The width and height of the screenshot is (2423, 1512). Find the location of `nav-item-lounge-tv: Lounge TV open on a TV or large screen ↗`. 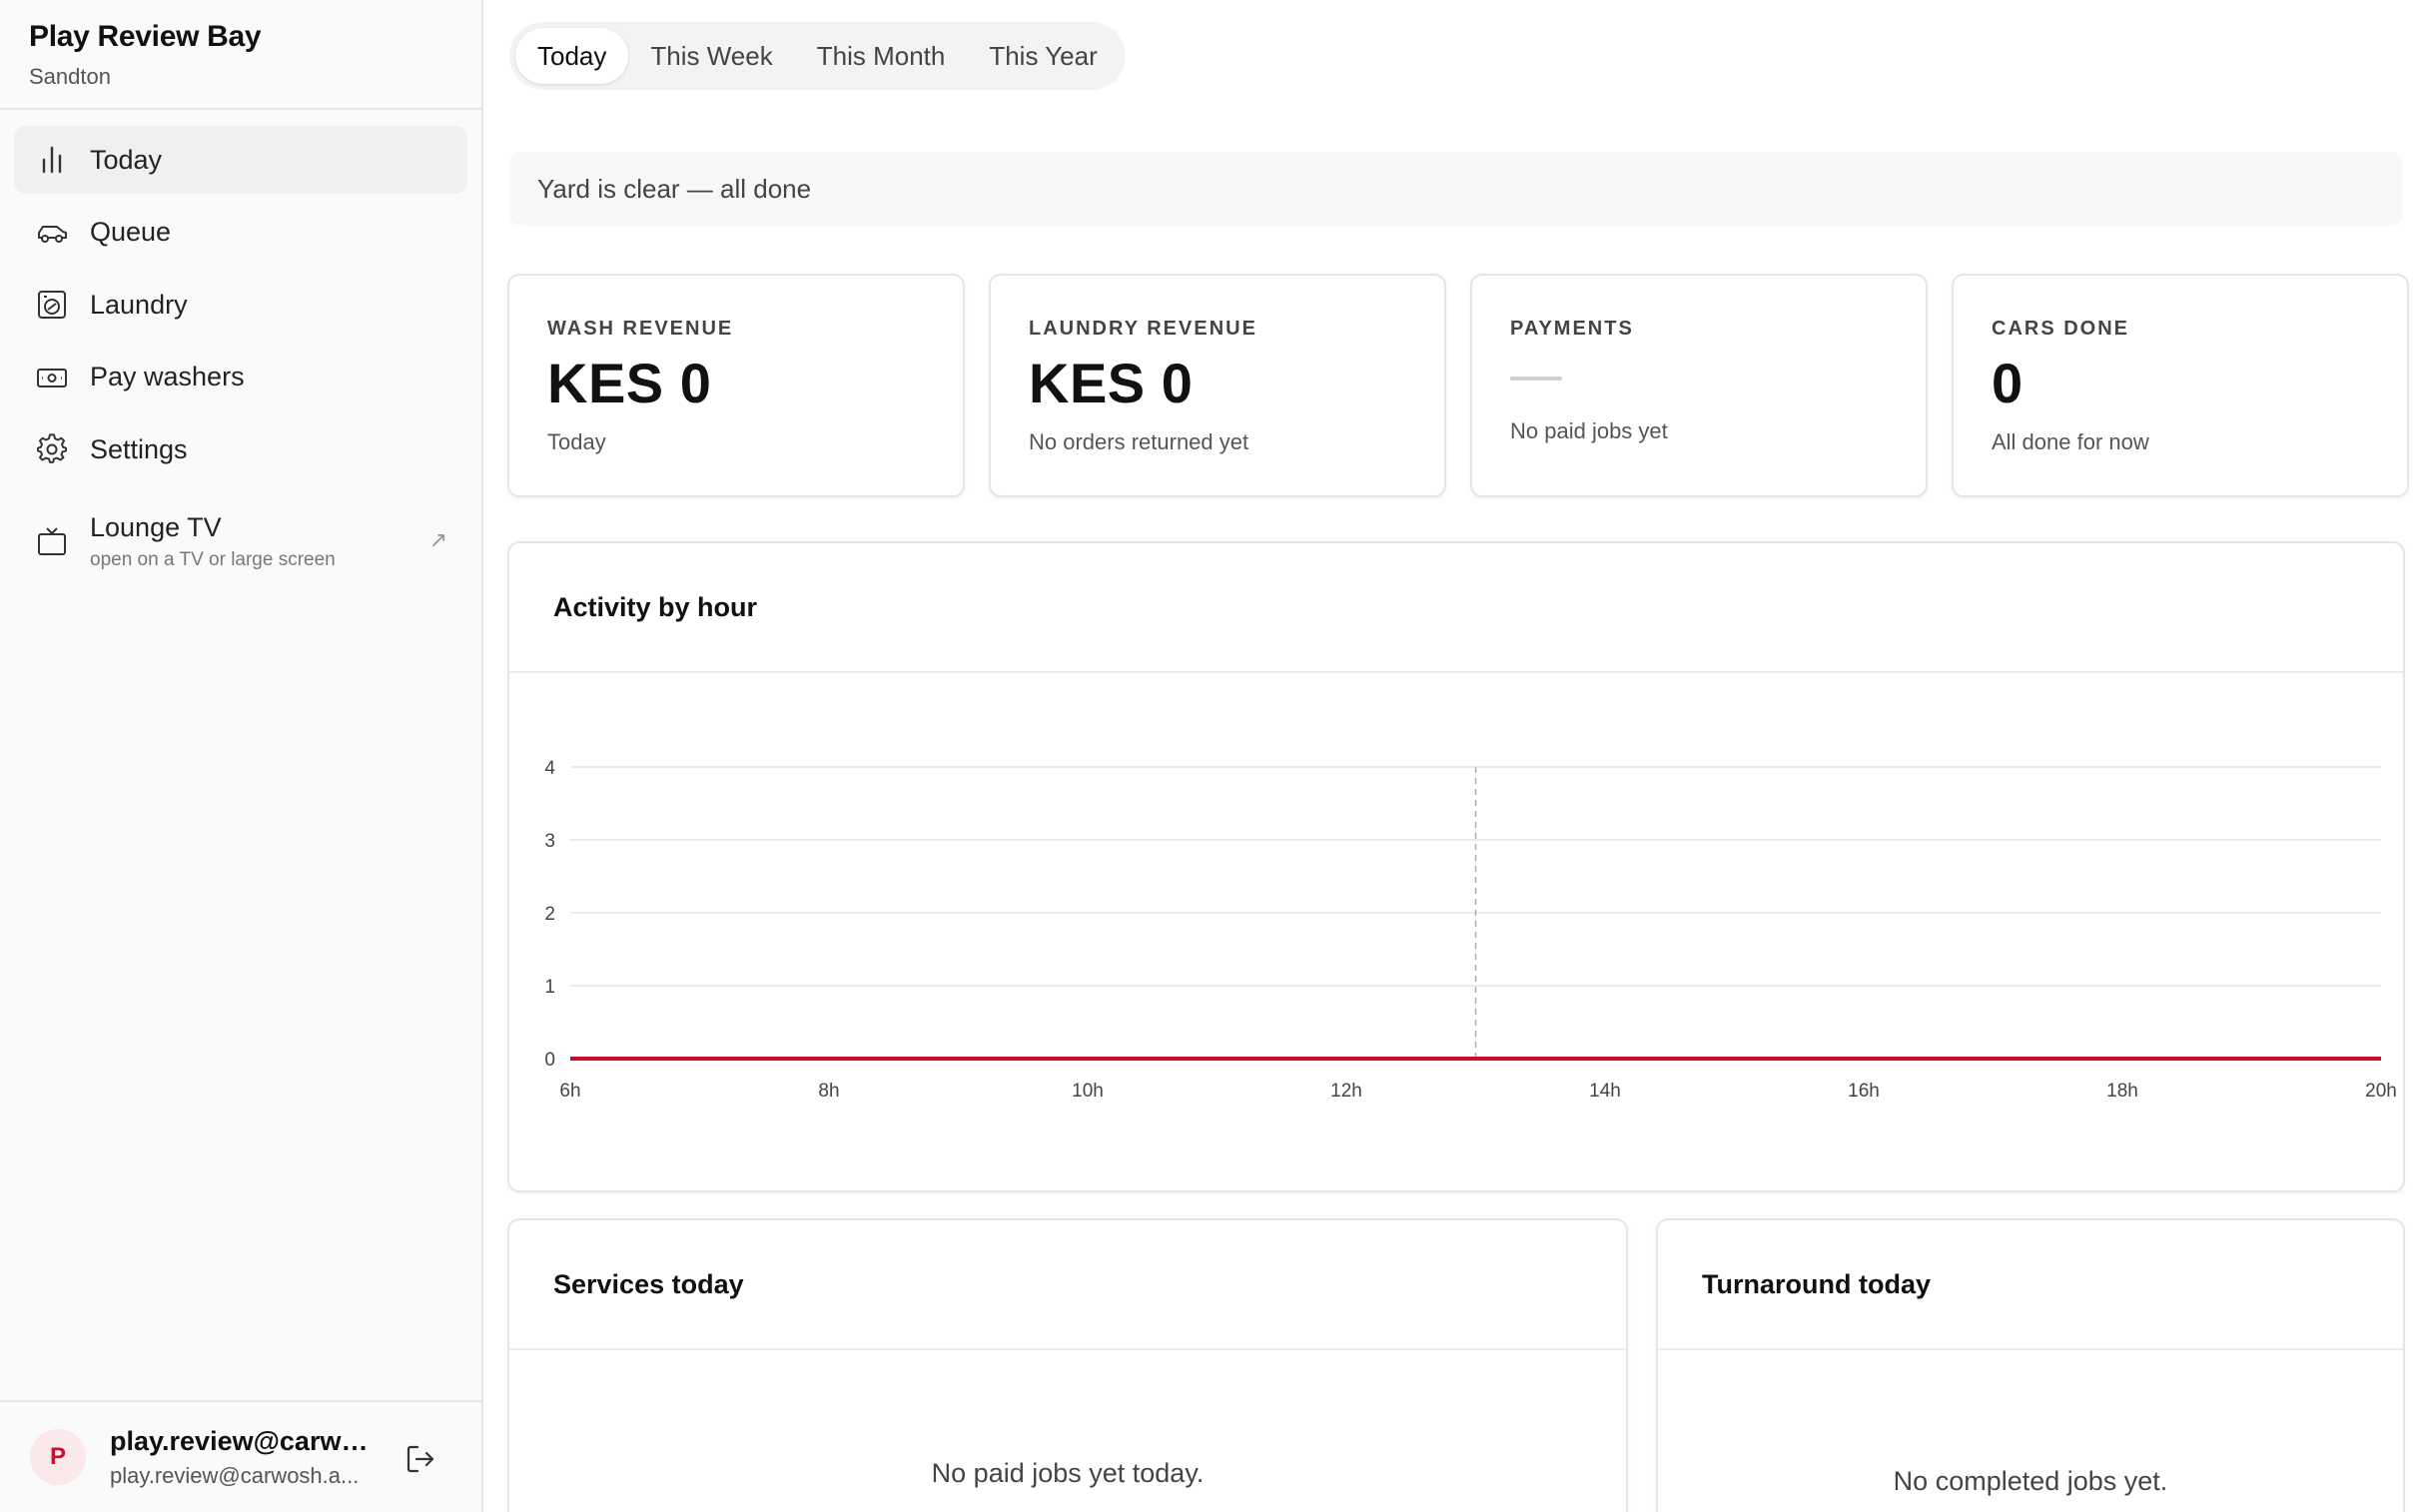

nav-item-lounge-tv: Lounge TV open on a TV or large screen ↗ is located at coordinates (241, 541).